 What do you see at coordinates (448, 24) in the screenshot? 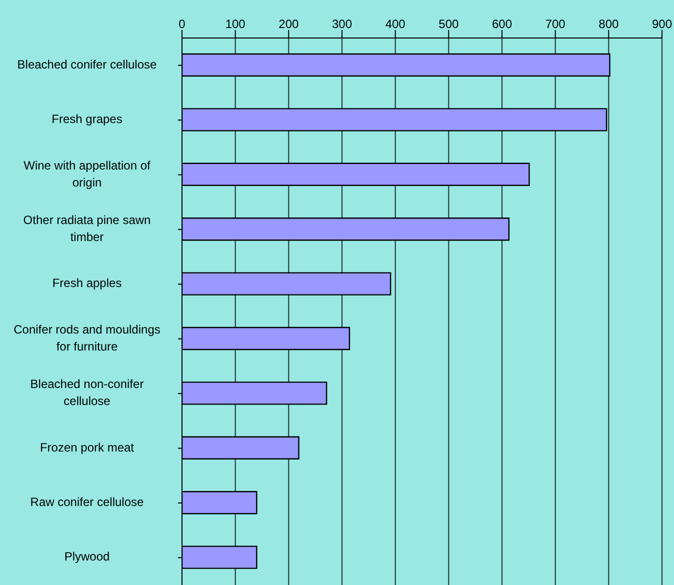
I see `x-tick-label: 500` at bounding box center [448, 24].